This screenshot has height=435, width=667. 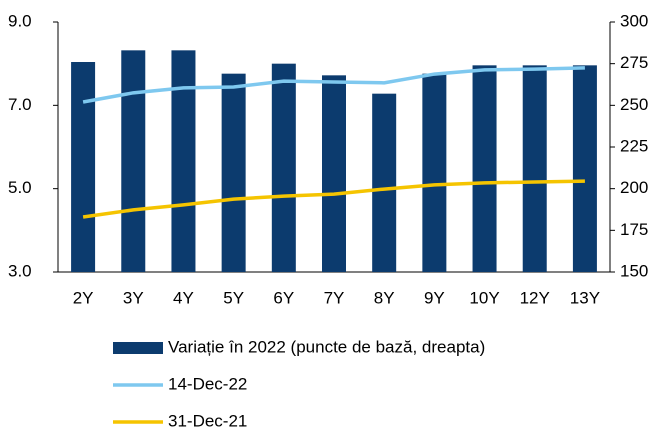 What do you see at coordinates (634, 187) in the screenshot?
I see `y2-tick-label: 200` at bounding box center [634, 187].